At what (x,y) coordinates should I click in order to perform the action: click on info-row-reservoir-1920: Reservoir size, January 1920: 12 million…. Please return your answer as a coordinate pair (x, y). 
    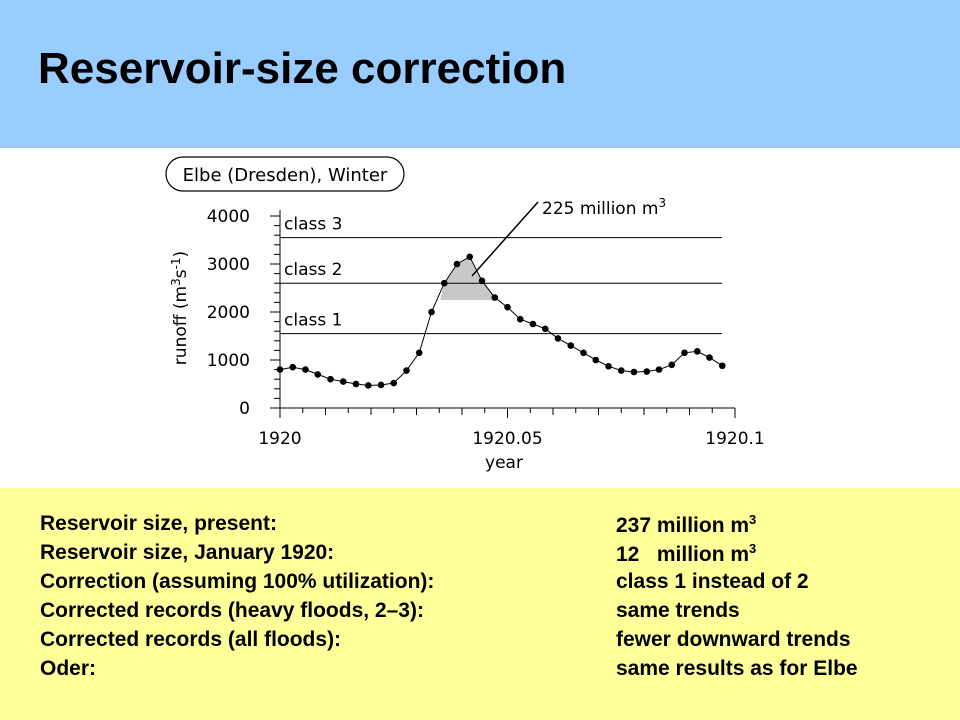
    Looking at the image, I should click on (485, 556).